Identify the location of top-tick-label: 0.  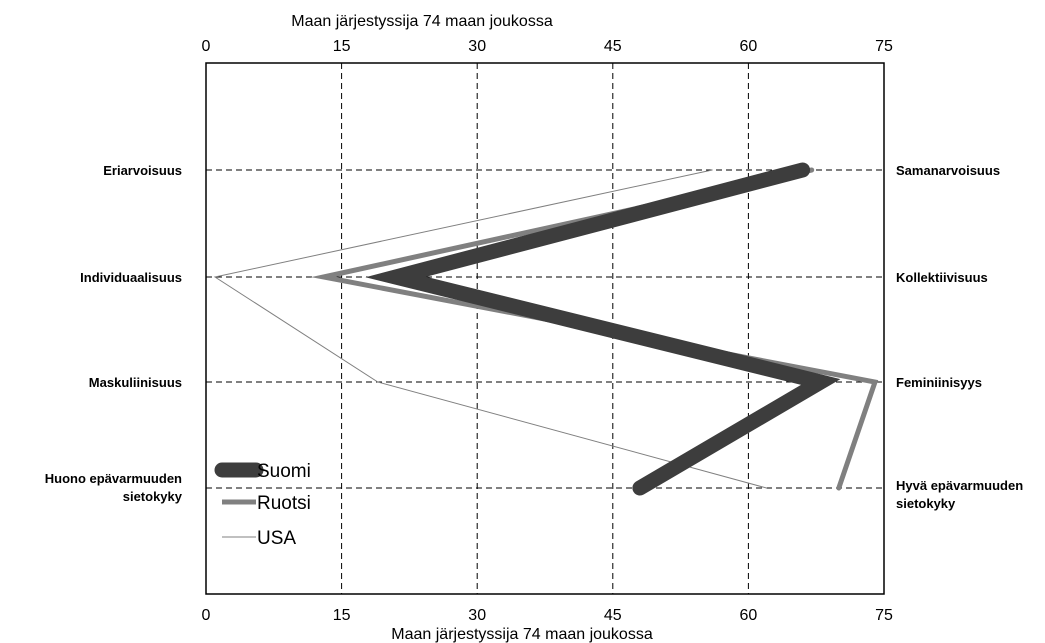
(206, 46).